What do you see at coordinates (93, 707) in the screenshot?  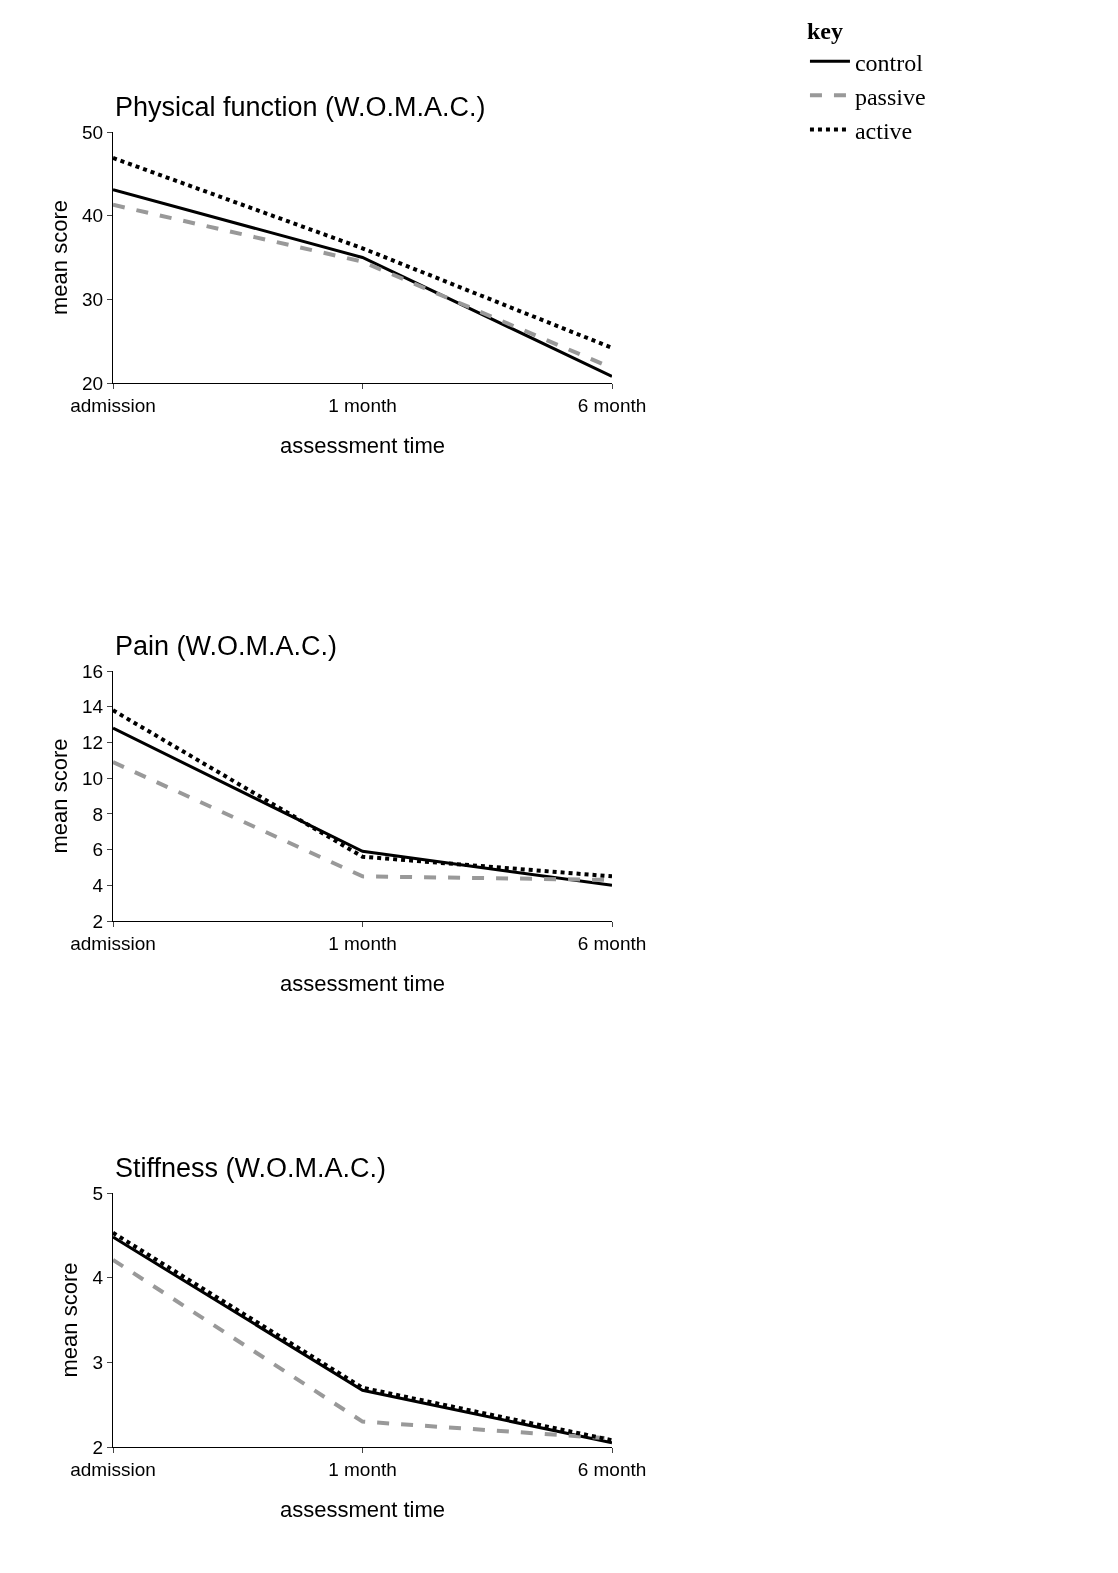 I see `y-tick-label: 14` at bounding box center [93, 707].